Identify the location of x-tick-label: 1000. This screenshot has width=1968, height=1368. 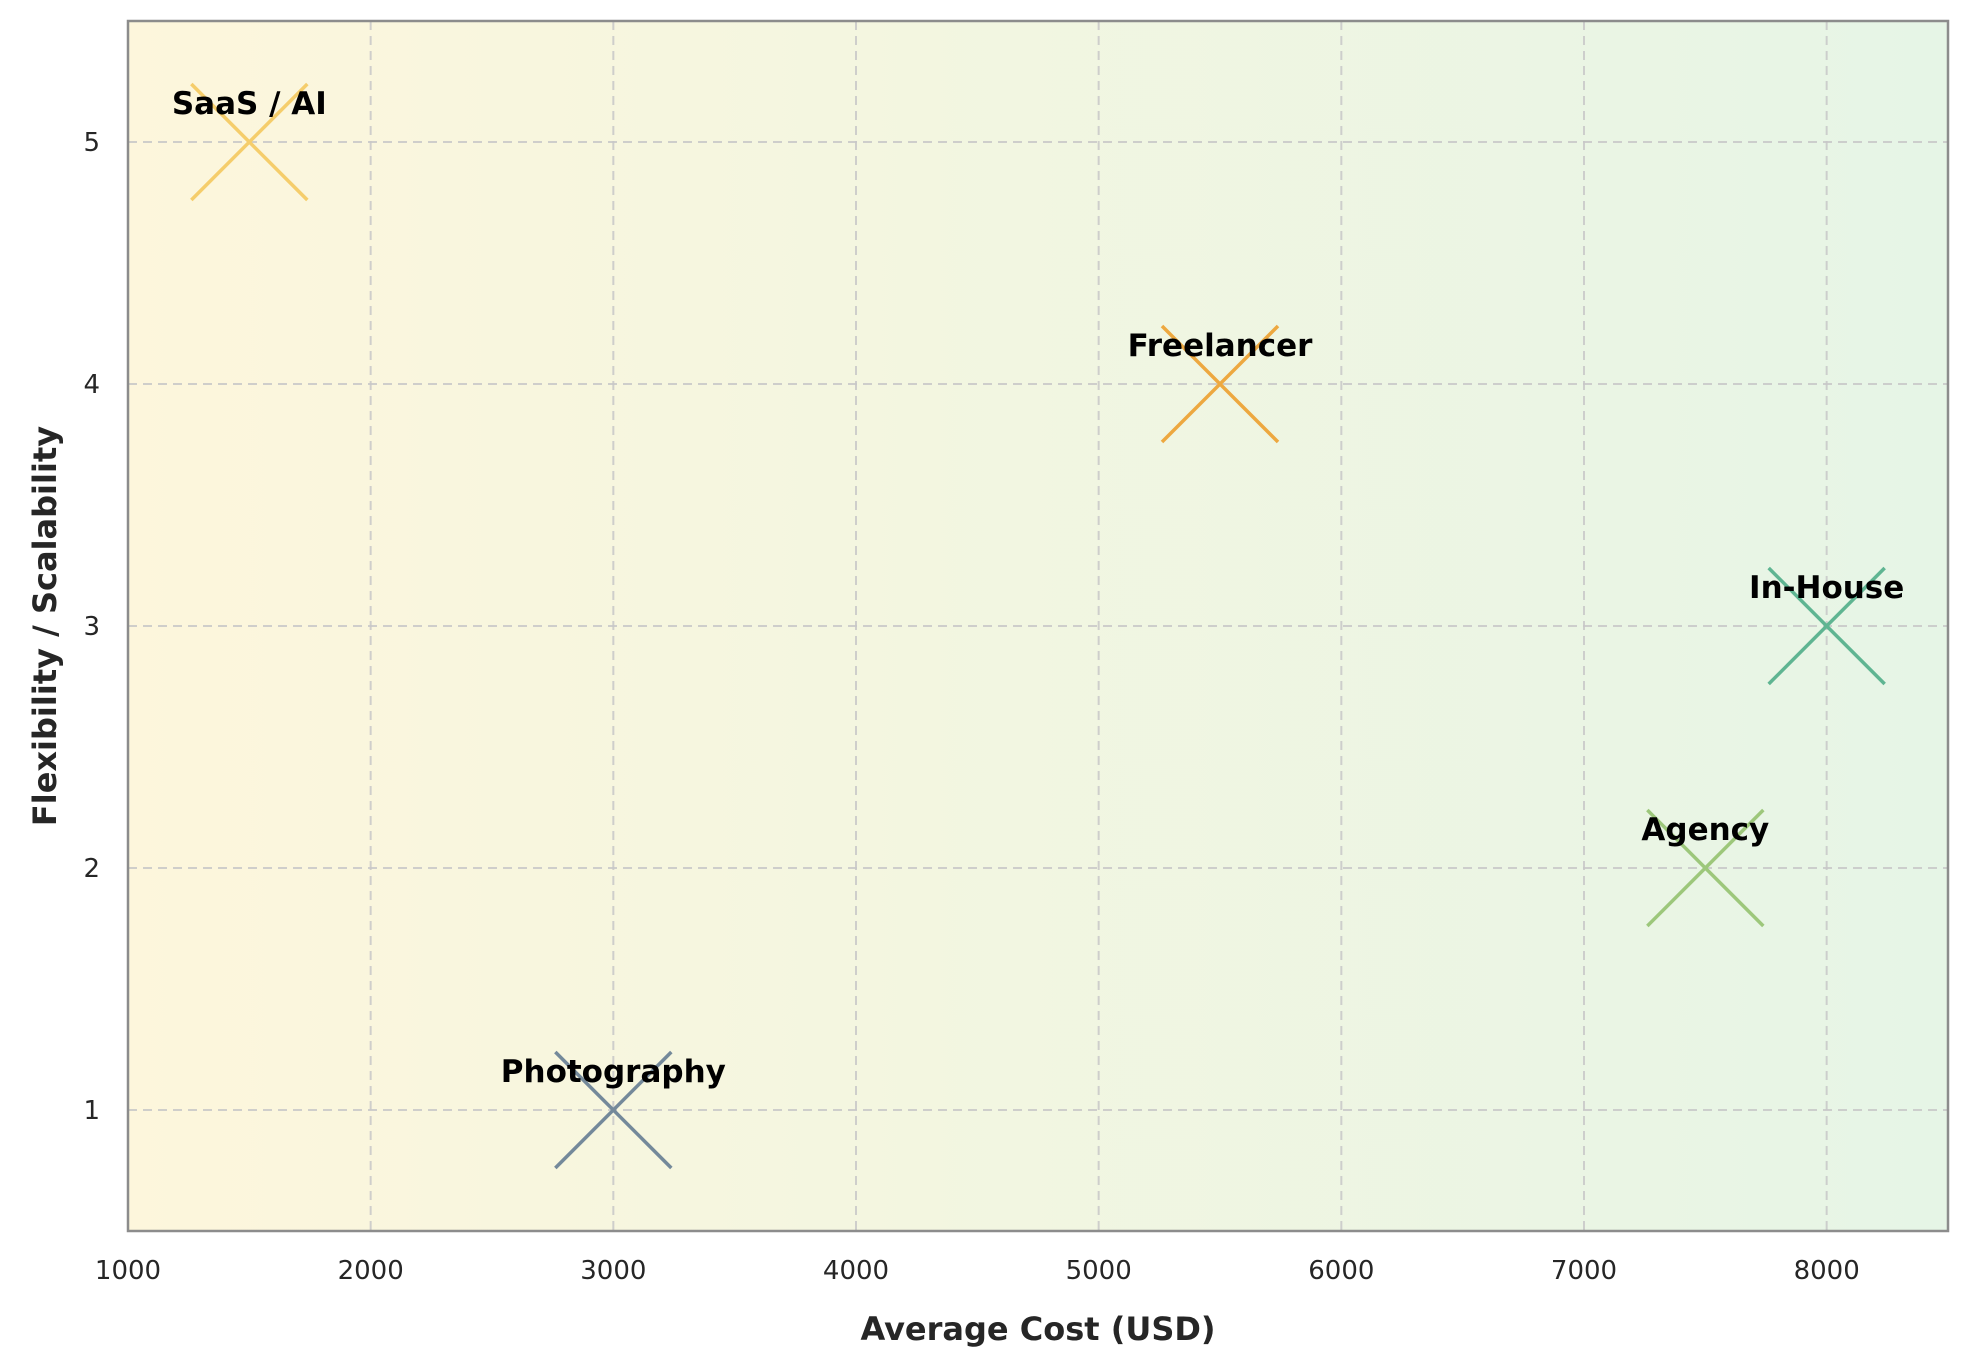
(128, 1271).